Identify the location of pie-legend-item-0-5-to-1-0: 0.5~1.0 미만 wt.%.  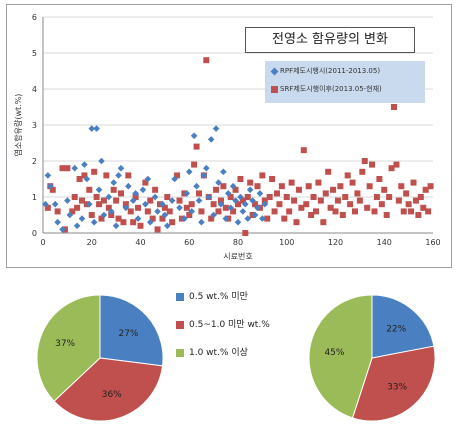
(223, 325).